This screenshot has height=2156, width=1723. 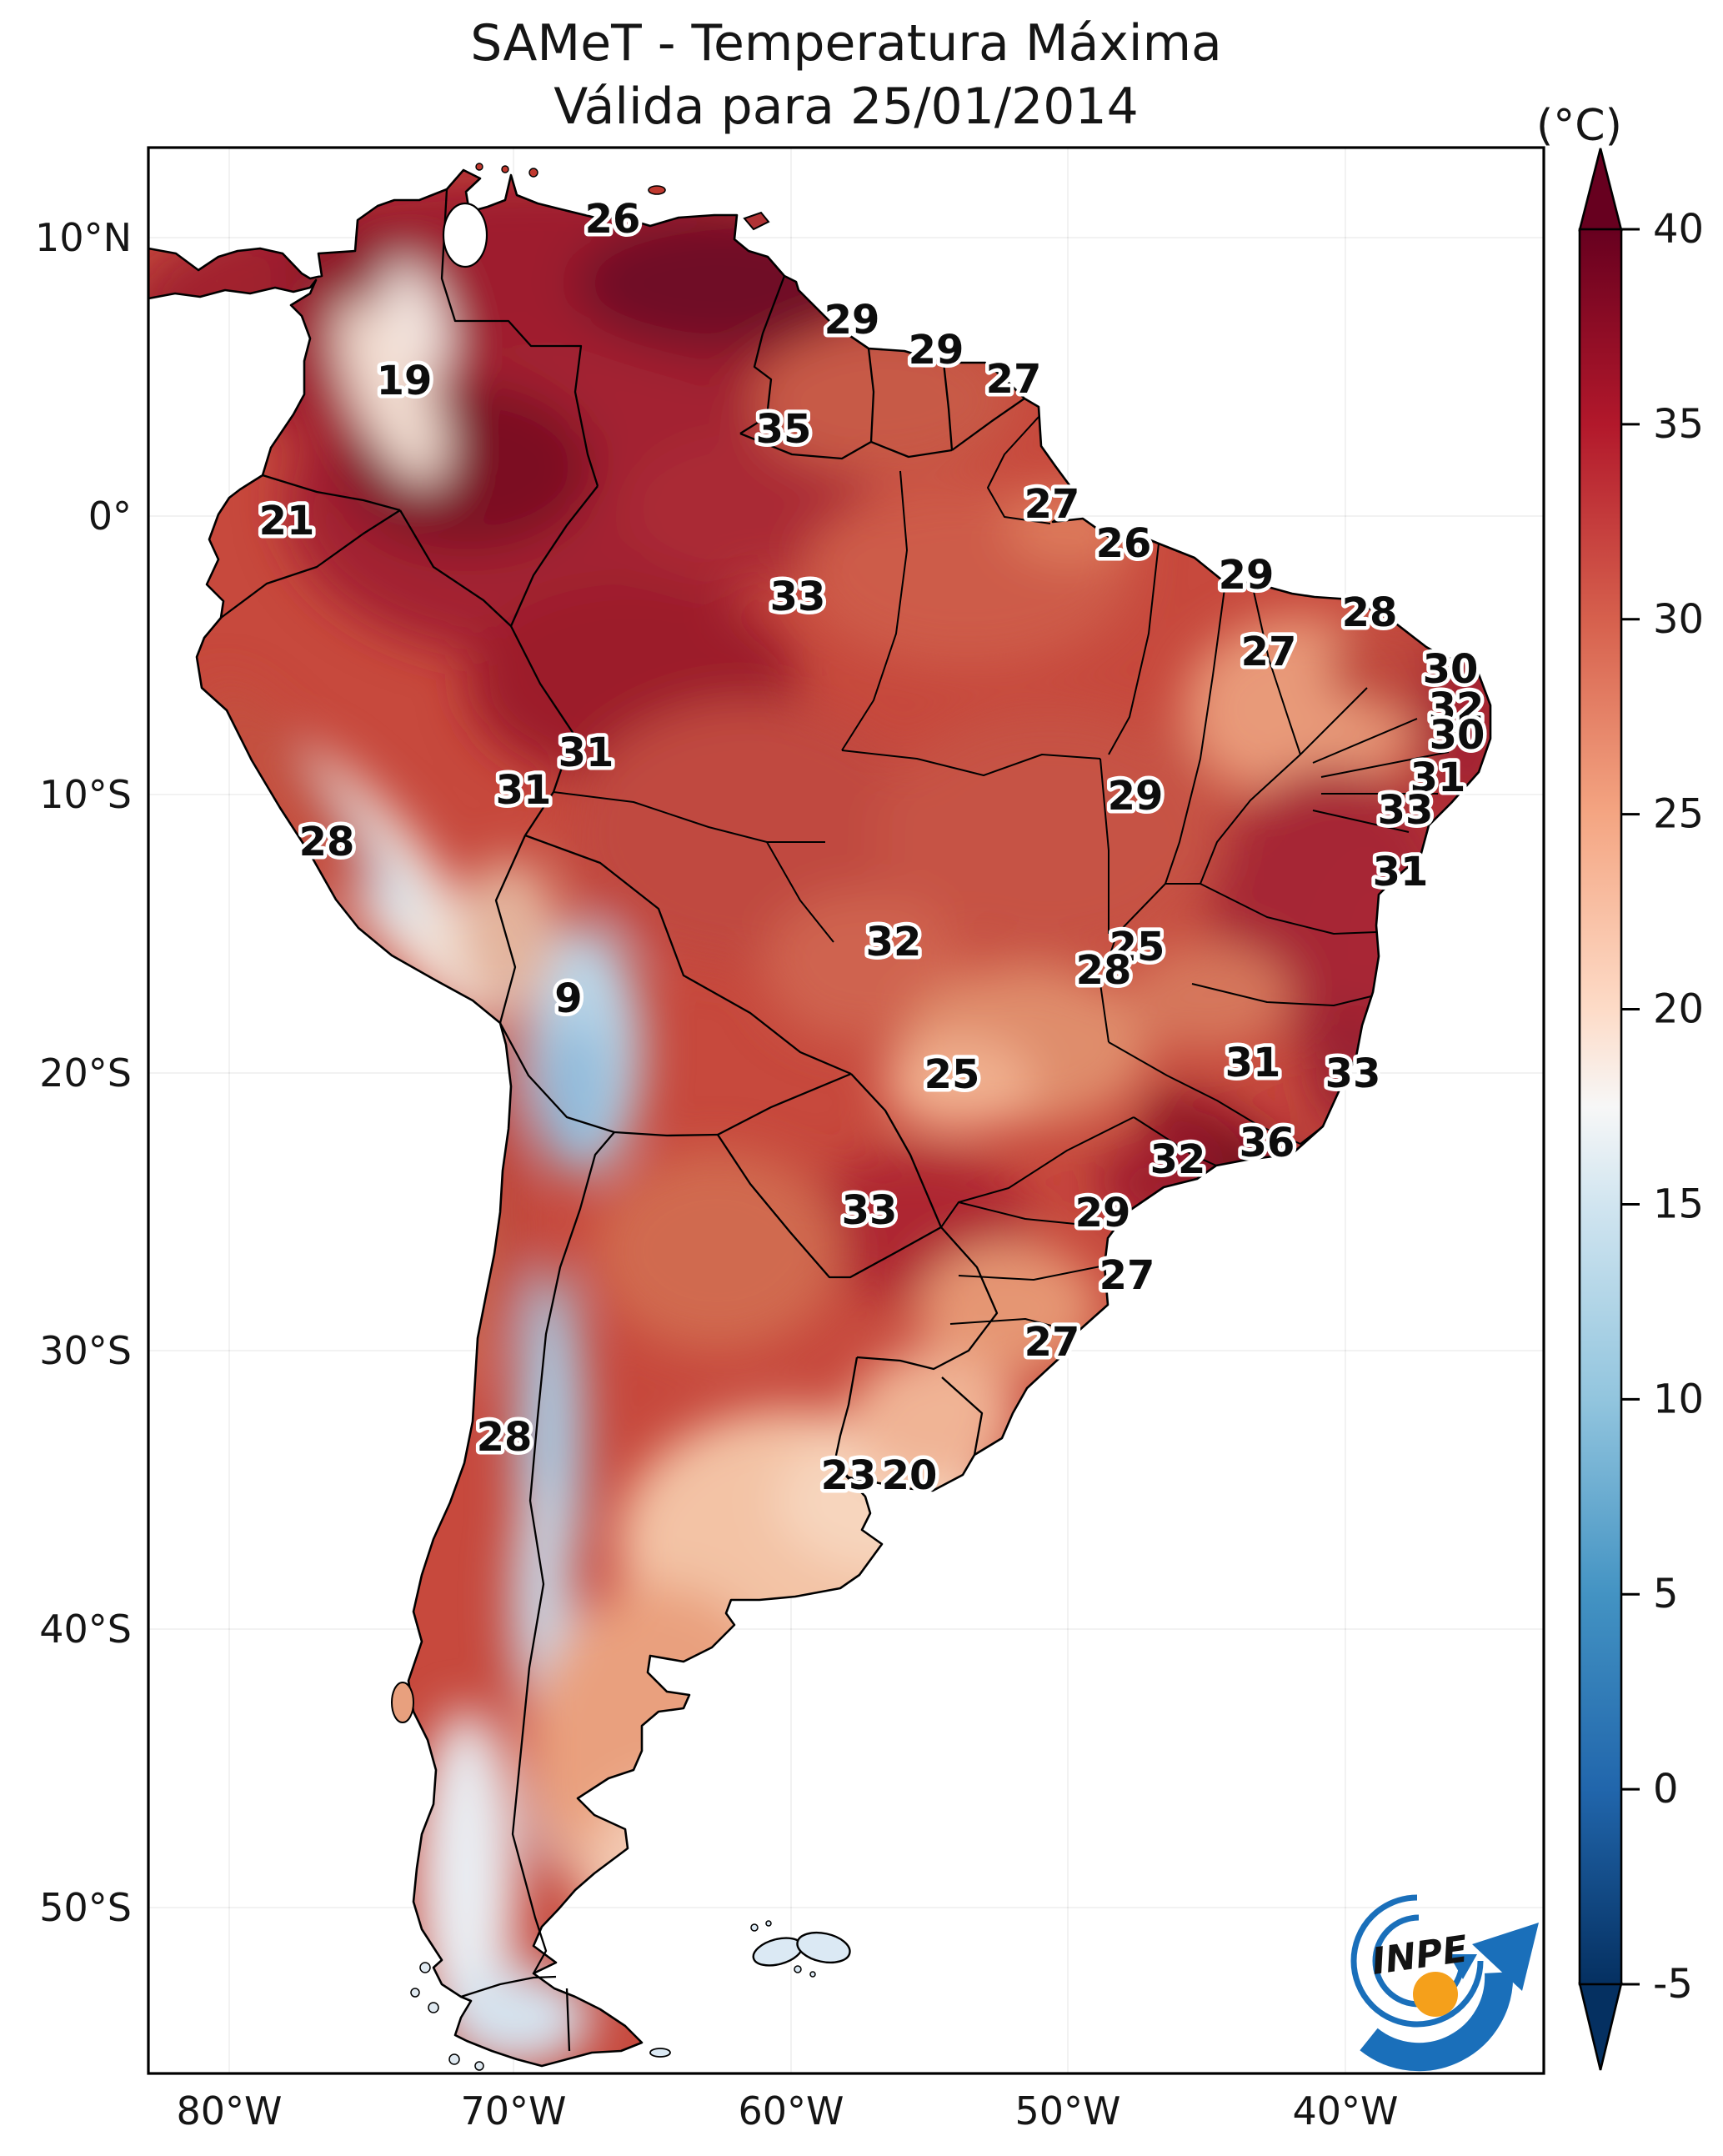 What do you see at coordinates (660, 2053) in the screenshot?
I see `isla-de-los-estados` at bounding box center [660, 2053].